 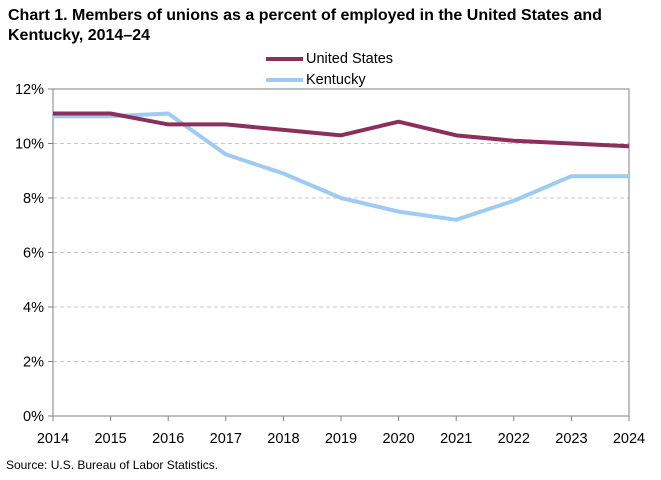 I want to click on x-tick-label: 2023, so click(x=571, y=439).